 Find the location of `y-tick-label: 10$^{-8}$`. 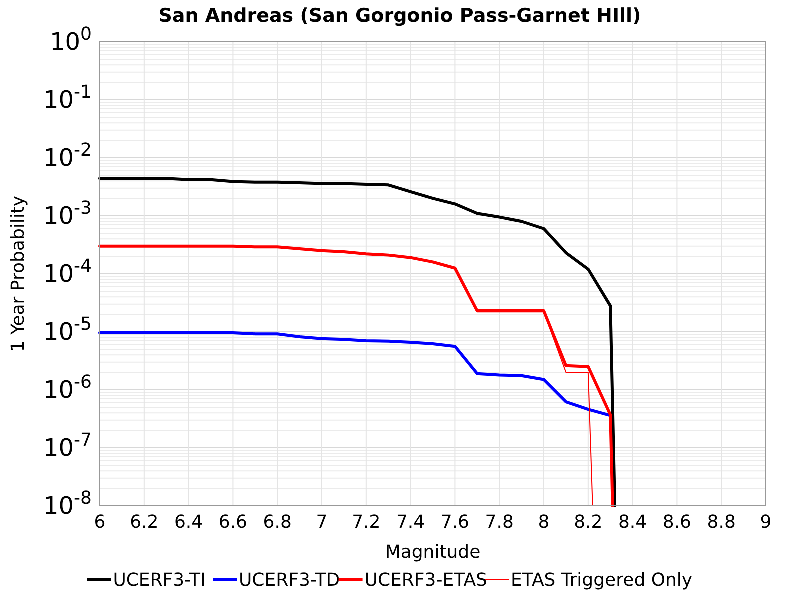

y-tick-label: 10$^{-8}$ is located at coordinates (68, 504).